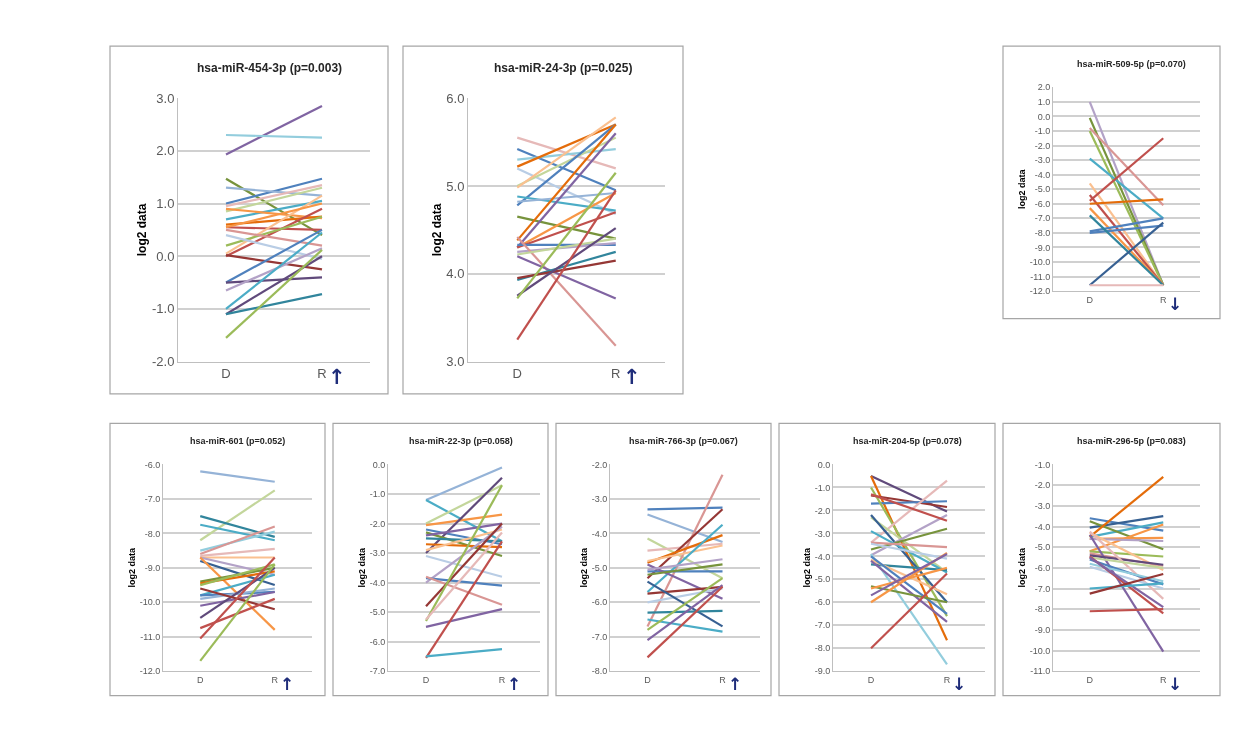 The image size is (1258, 737). Describe the element at coordinates (907, 441) in the screenshot. I see `chart-title: hsa-miR-204-5p (p=0.078)` at that location.